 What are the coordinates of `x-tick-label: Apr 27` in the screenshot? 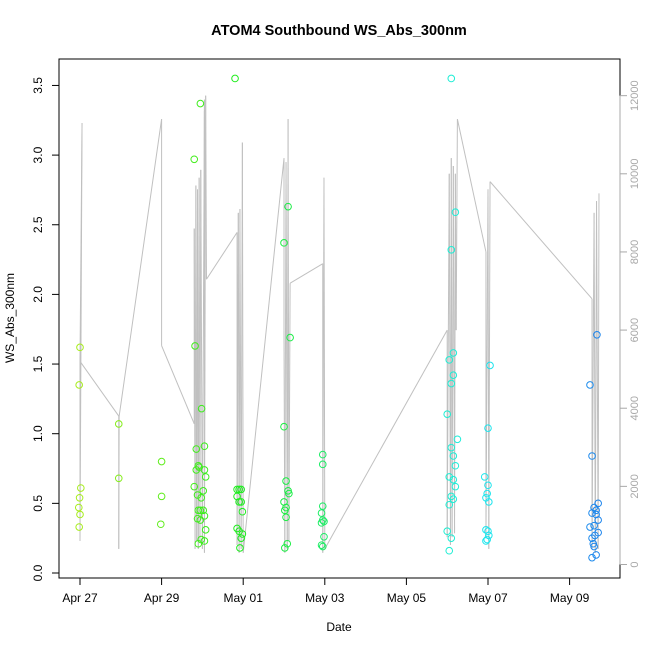 It's located at (80, 598).